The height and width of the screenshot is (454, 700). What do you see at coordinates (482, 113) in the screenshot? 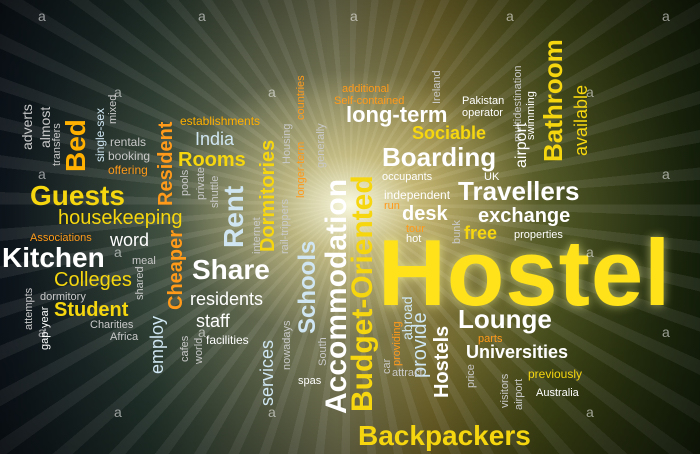
I see `word-operator: operator` at bounding box center [482, 113].